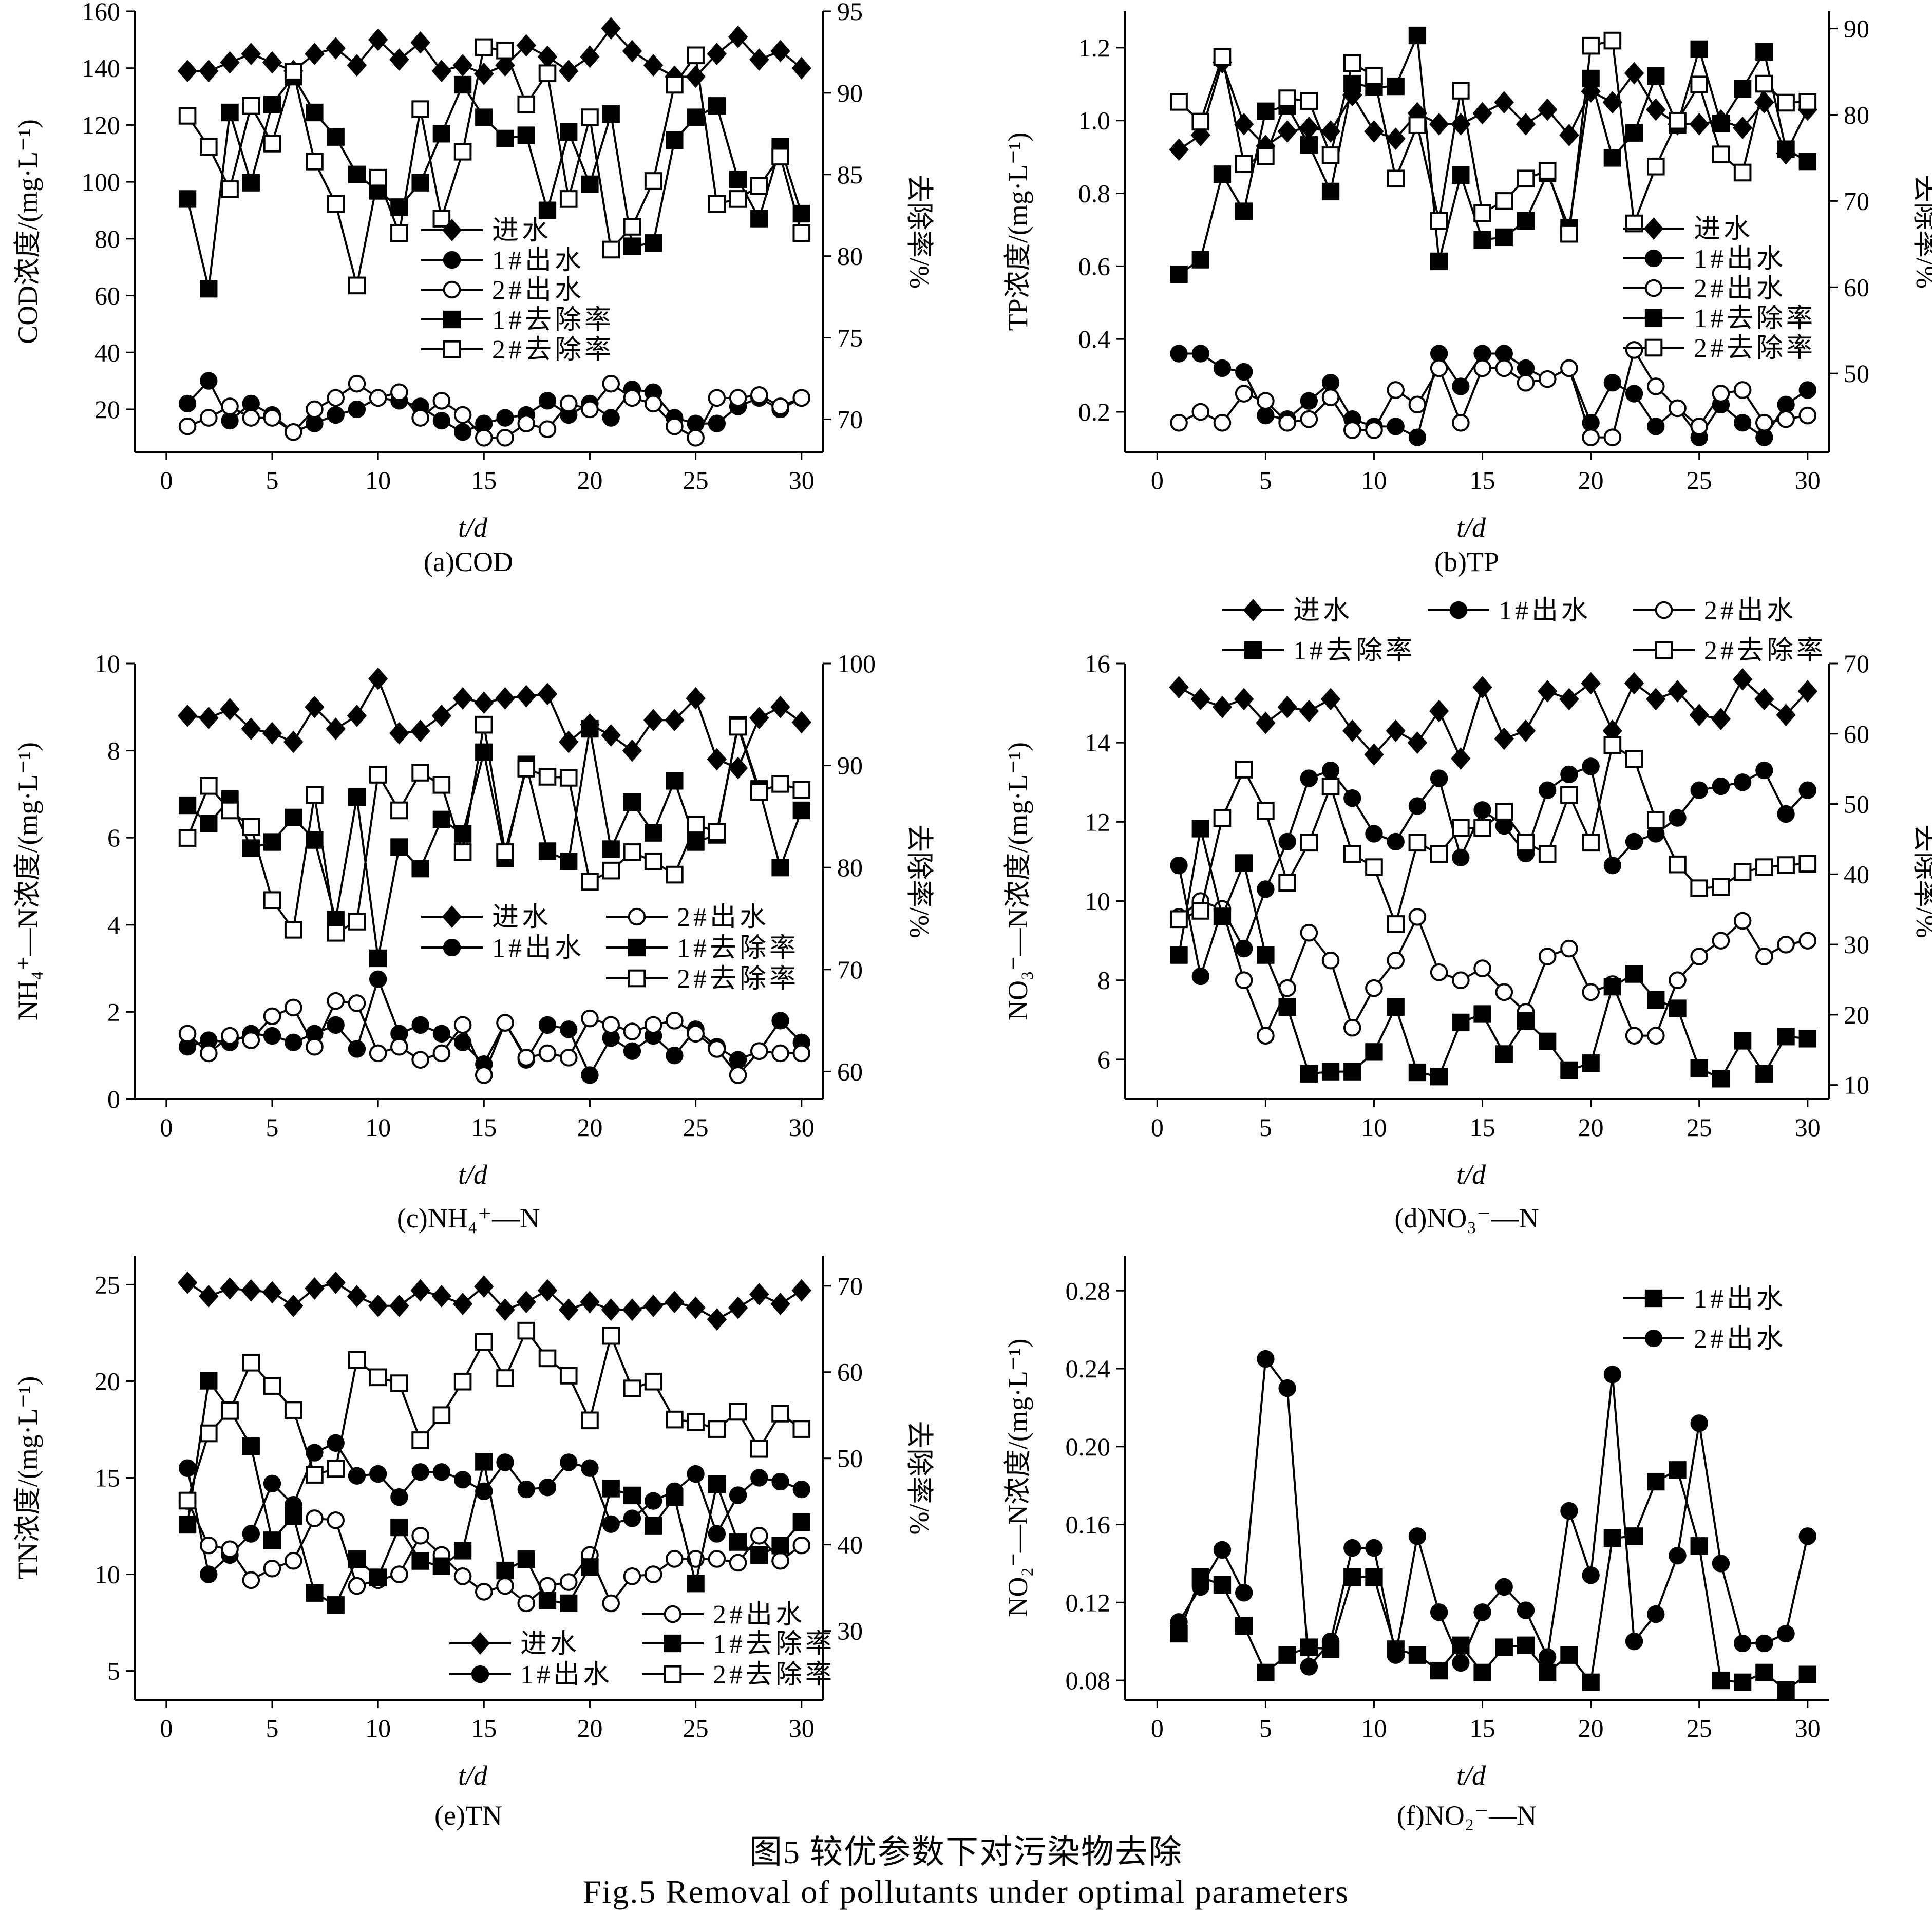  Describe the element at coordinates (378, 1128) in the screenshot. I see `x-tick-label: 10` at that location.